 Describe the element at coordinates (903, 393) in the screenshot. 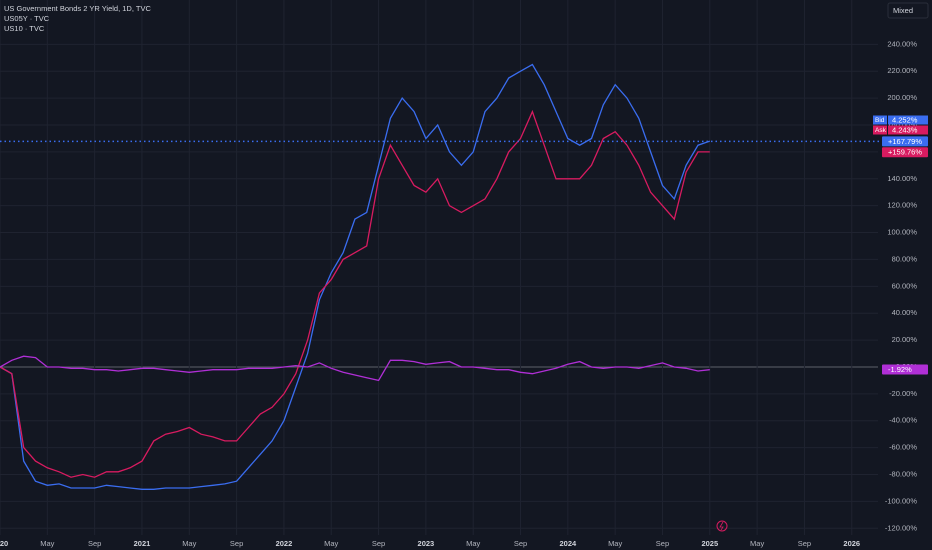

I see `y-tick-label: -20.00%` at that location.